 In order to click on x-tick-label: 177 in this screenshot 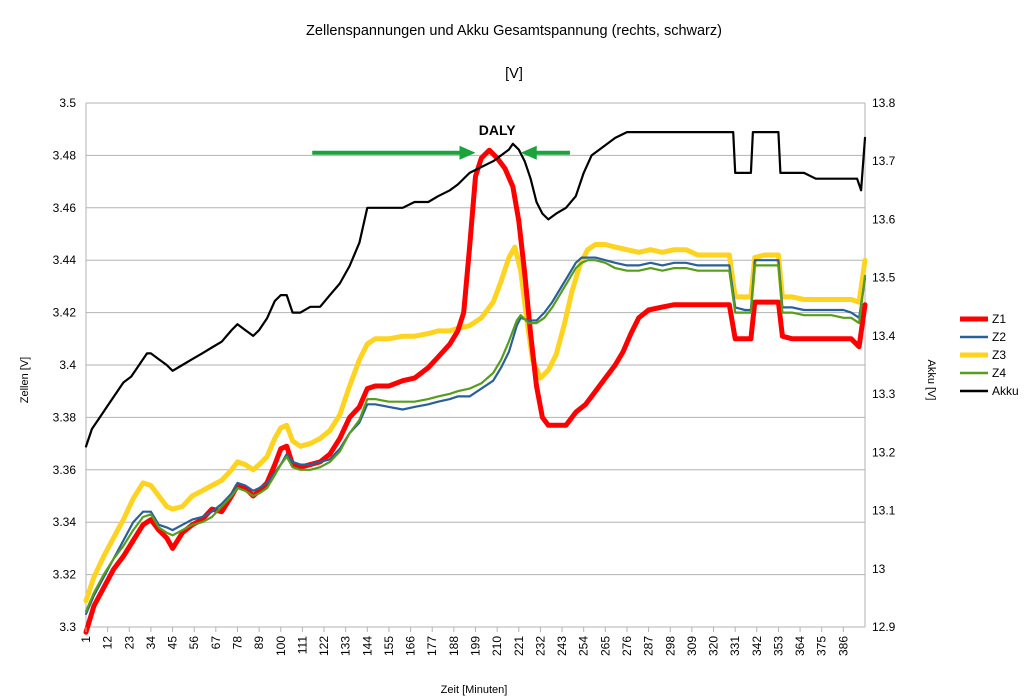, I will do `click(432, 646)`.